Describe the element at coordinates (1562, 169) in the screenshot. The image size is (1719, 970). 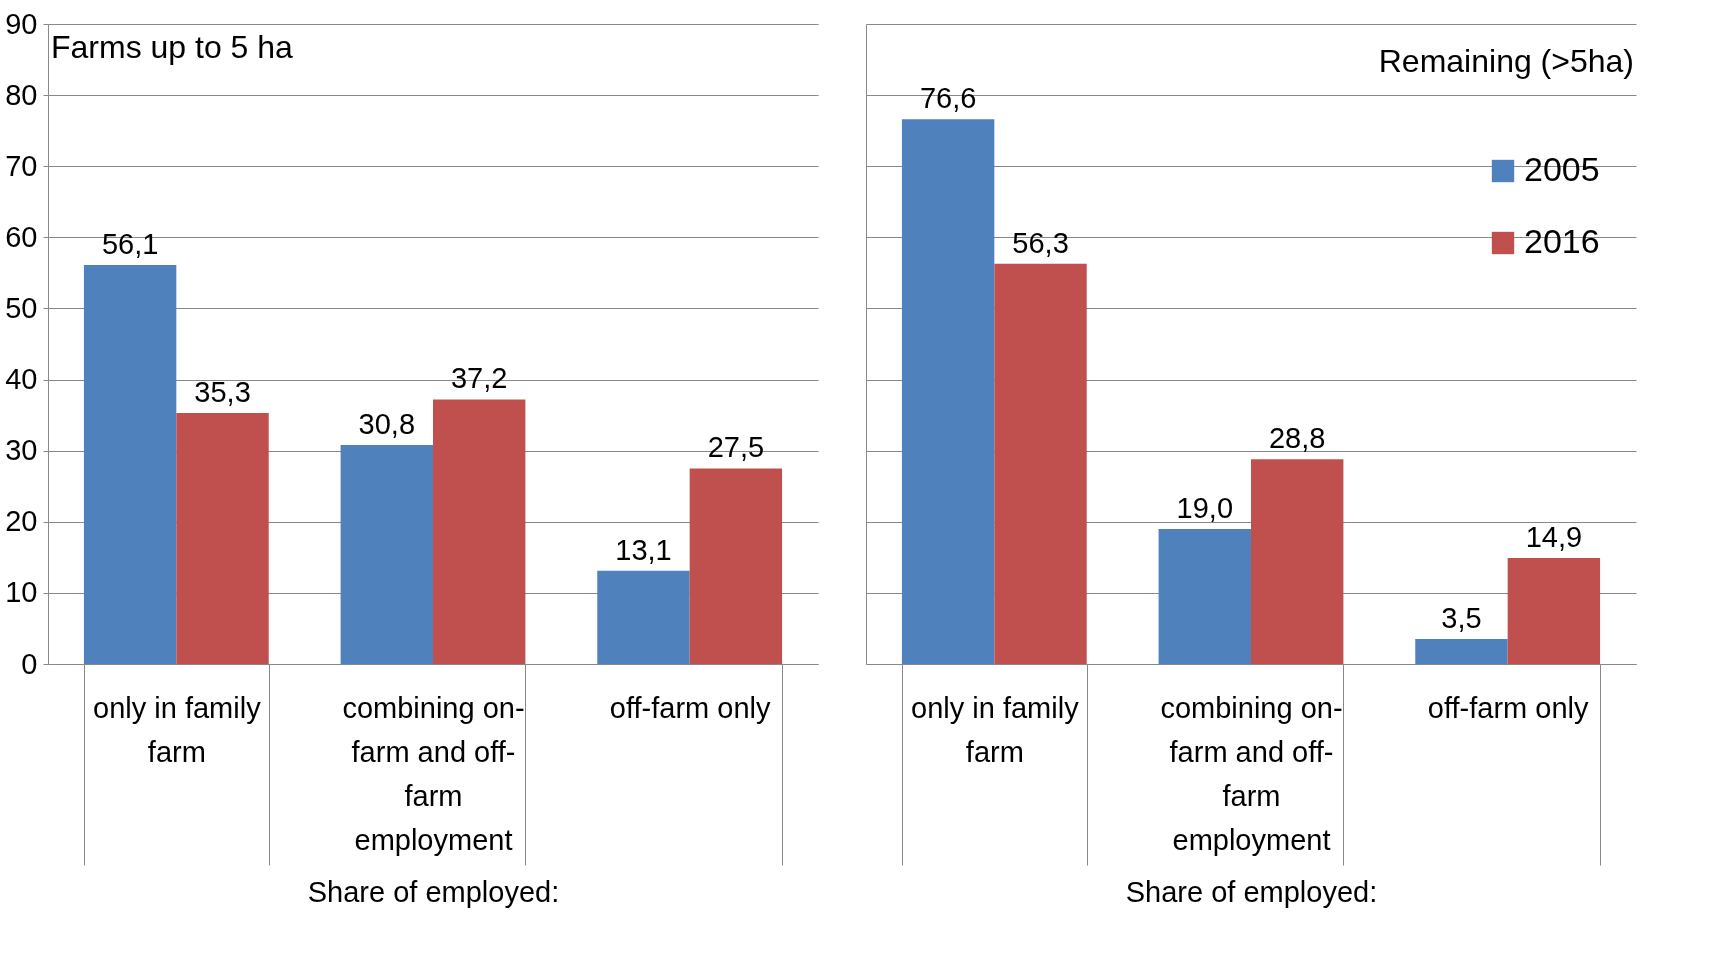
I see `legend-label: 2005` at that location.